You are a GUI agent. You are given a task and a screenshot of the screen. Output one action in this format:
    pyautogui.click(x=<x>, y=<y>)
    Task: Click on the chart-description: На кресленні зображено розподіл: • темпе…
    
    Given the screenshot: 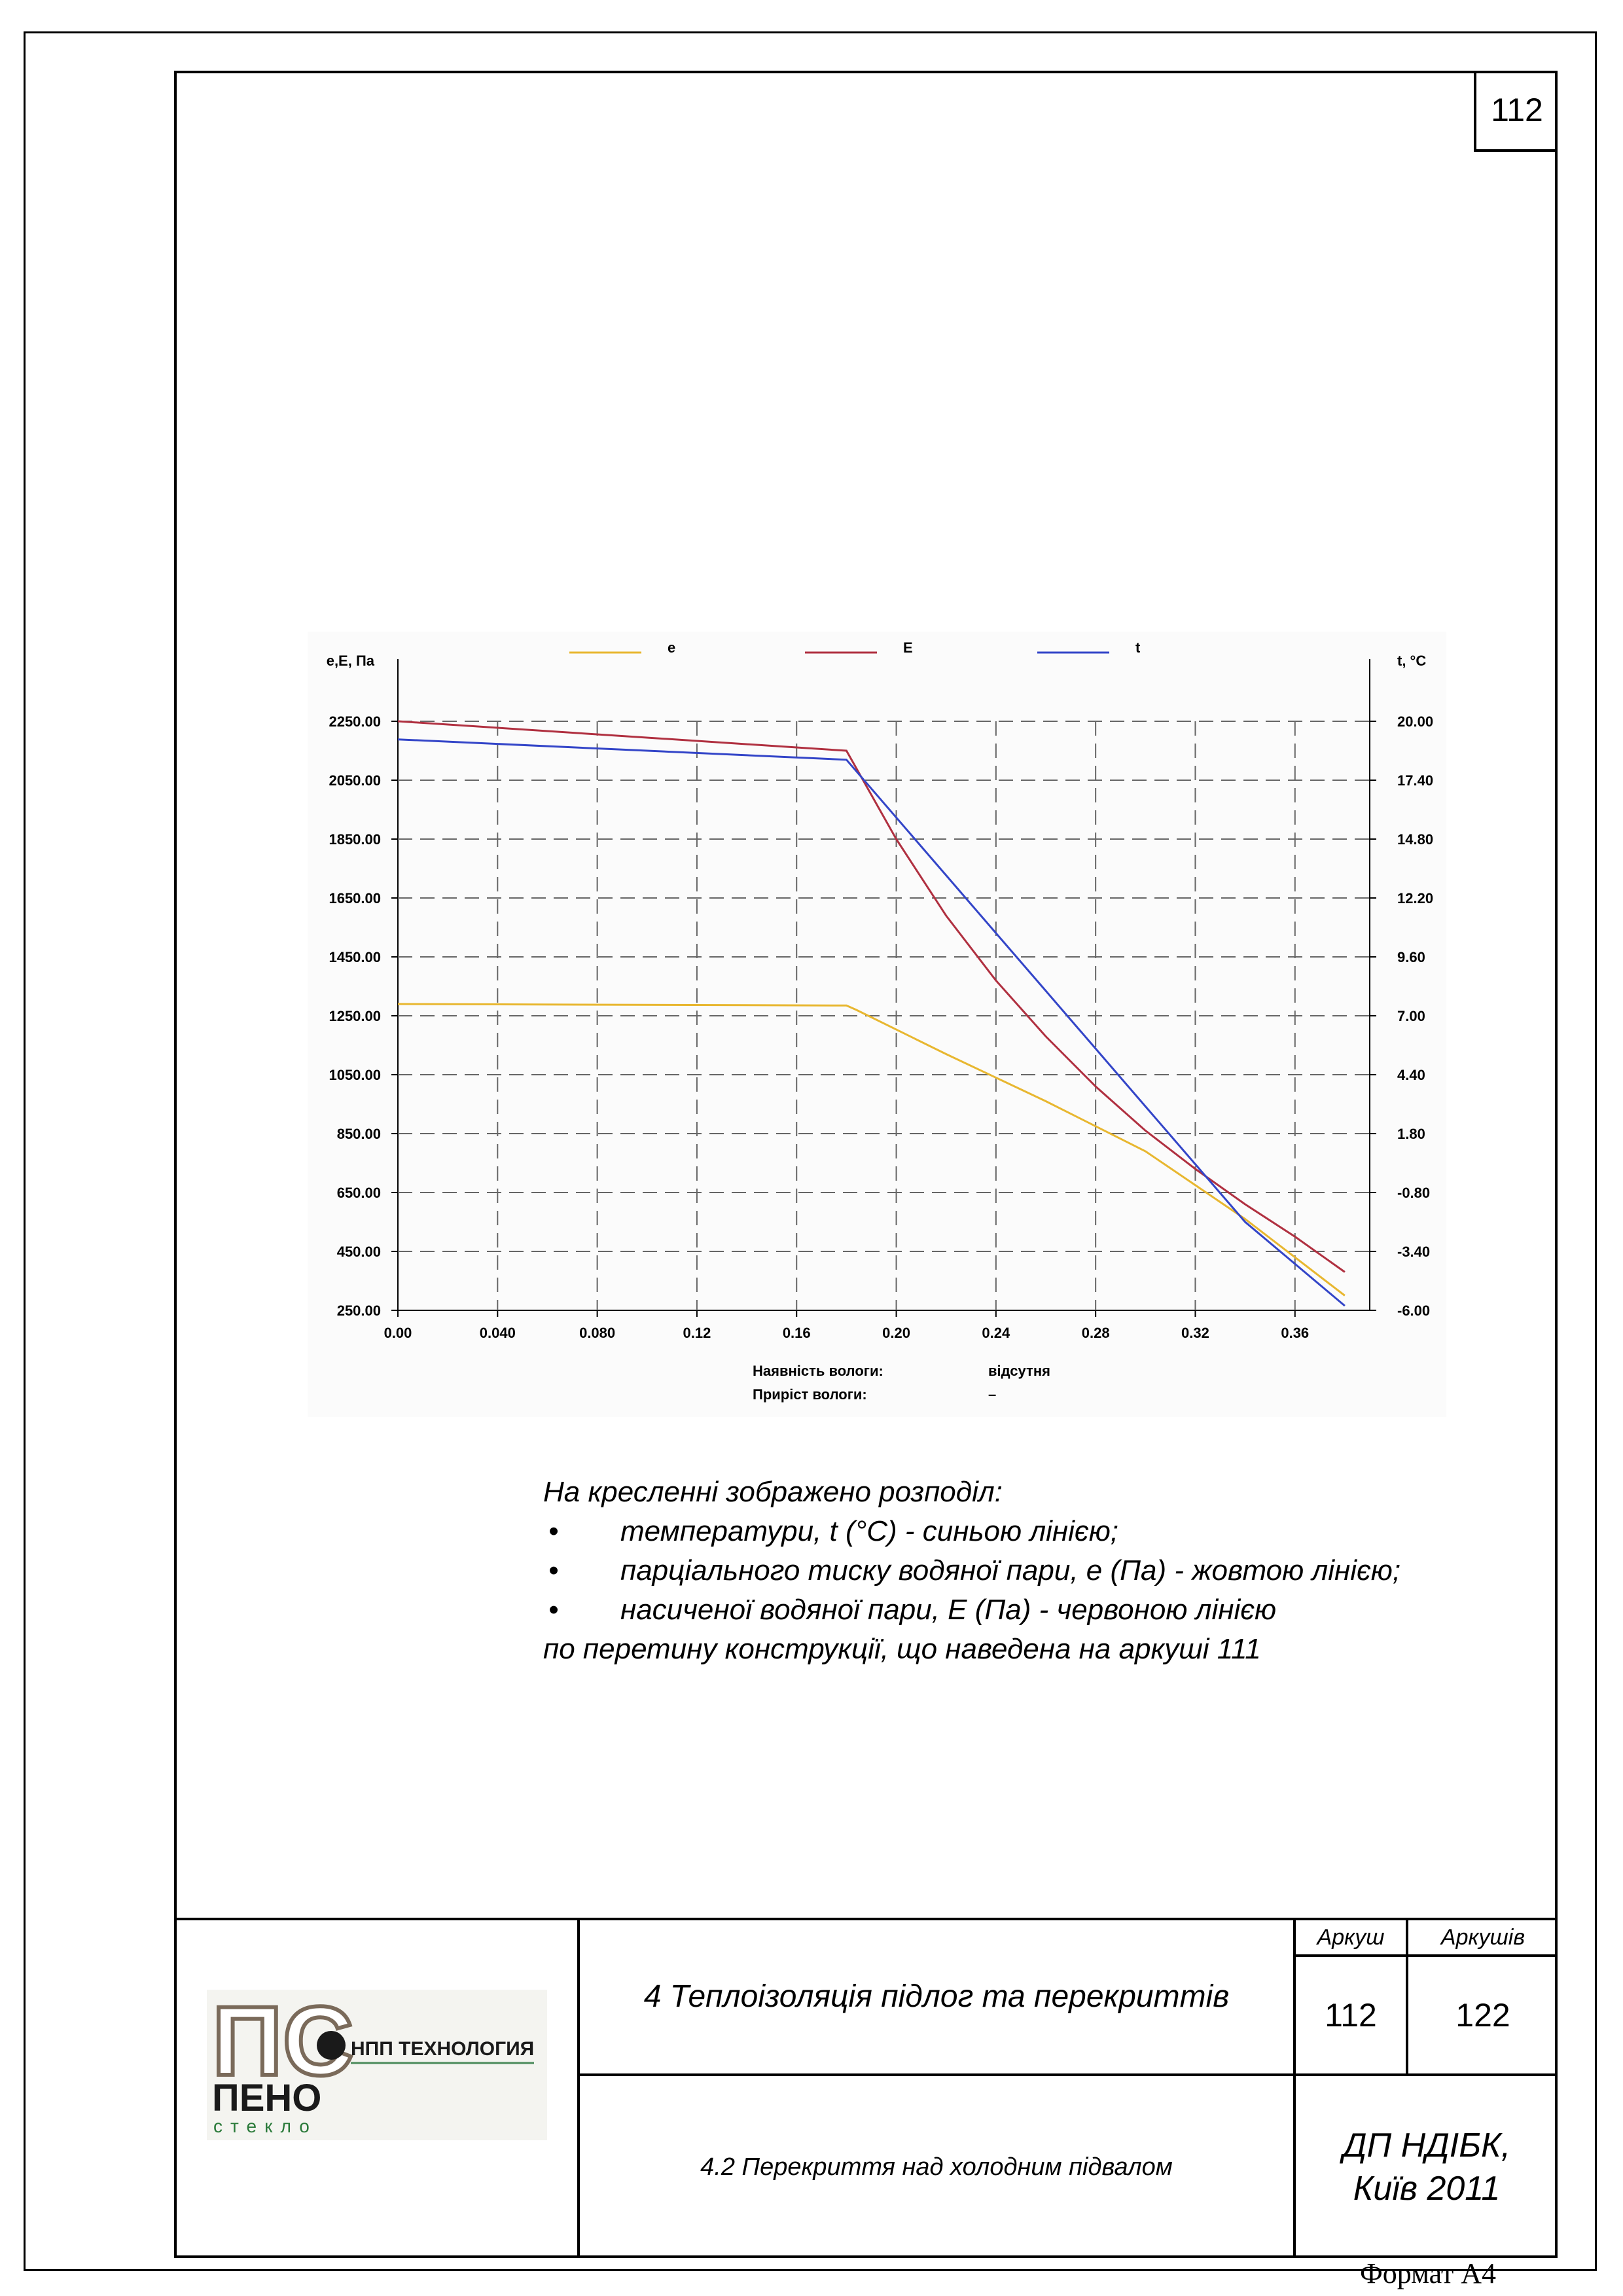 What is the action you would take?
    pyautogui.click(x=1034, y=1571)
    